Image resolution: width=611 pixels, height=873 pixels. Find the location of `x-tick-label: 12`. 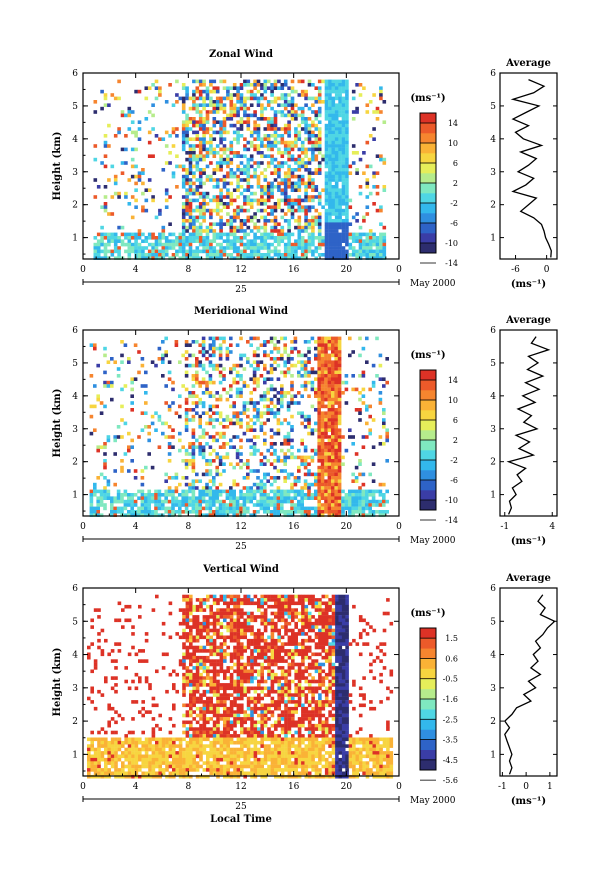

x-tick-label: 12 is located at coordinates (240, 270).